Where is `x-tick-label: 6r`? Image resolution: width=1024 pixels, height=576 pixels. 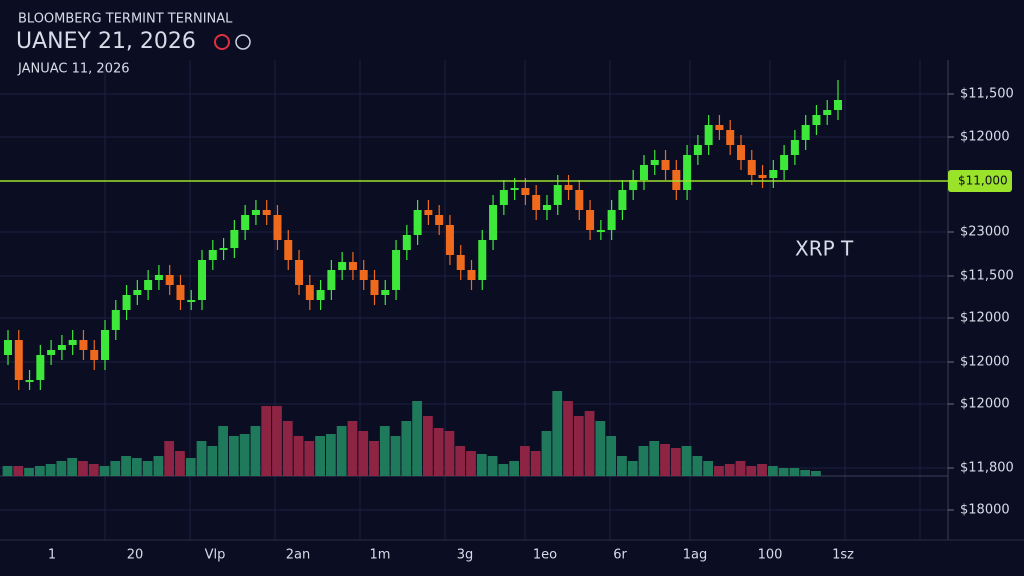 x-tick-label: 6r is located at coordinates (620, 555).